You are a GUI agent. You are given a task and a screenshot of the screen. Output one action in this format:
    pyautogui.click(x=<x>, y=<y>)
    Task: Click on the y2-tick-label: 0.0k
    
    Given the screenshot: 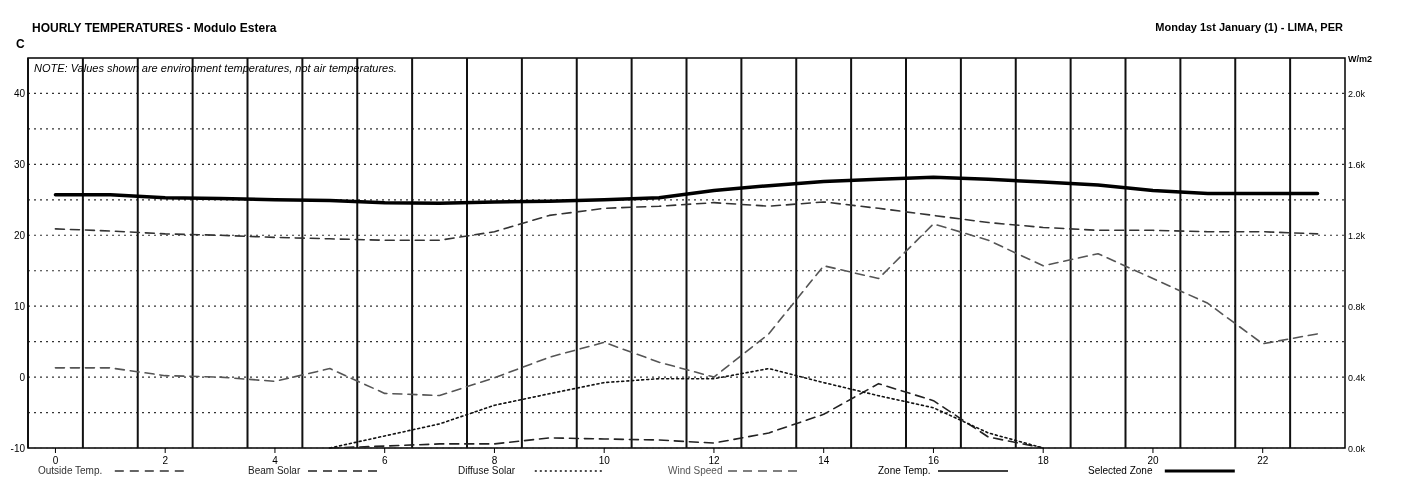 What is the action you would take?
    pyautogui.click(x=1357, y=448)
    